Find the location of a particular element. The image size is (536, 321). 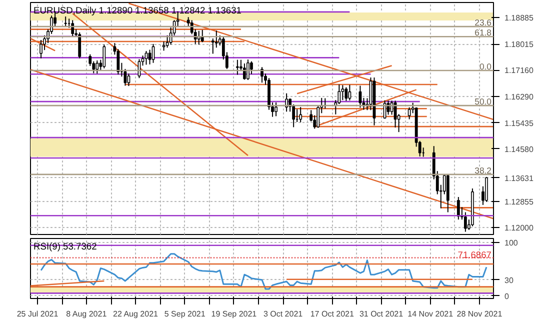

x-tick-label: 8 Aug 2021 is located at coordinates (87, 314).